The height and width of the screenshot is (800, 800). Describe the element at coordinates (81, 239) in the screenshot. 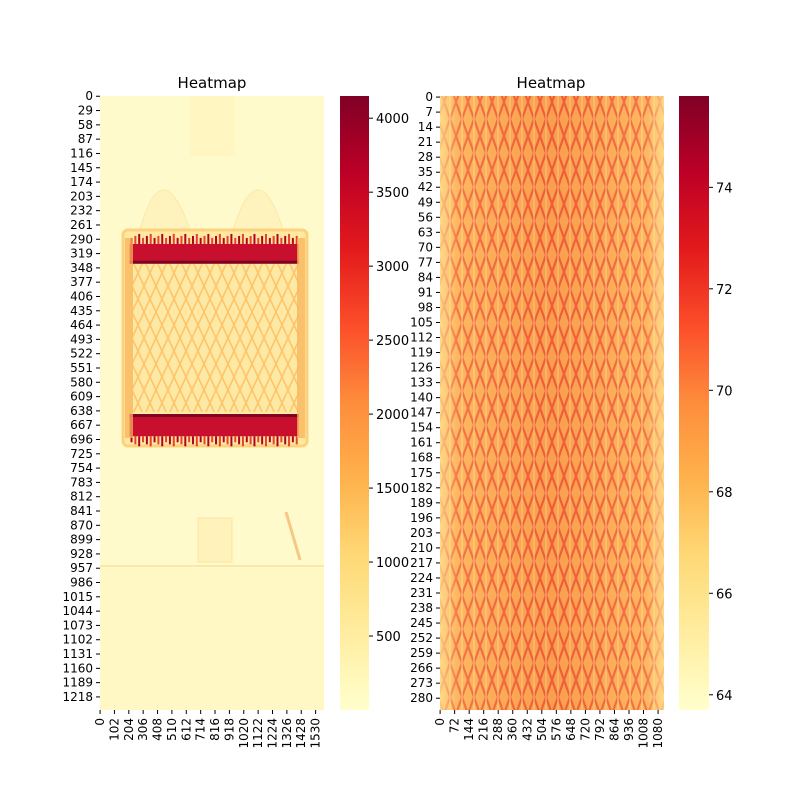

I see `y-tick-label: 290` at that location.